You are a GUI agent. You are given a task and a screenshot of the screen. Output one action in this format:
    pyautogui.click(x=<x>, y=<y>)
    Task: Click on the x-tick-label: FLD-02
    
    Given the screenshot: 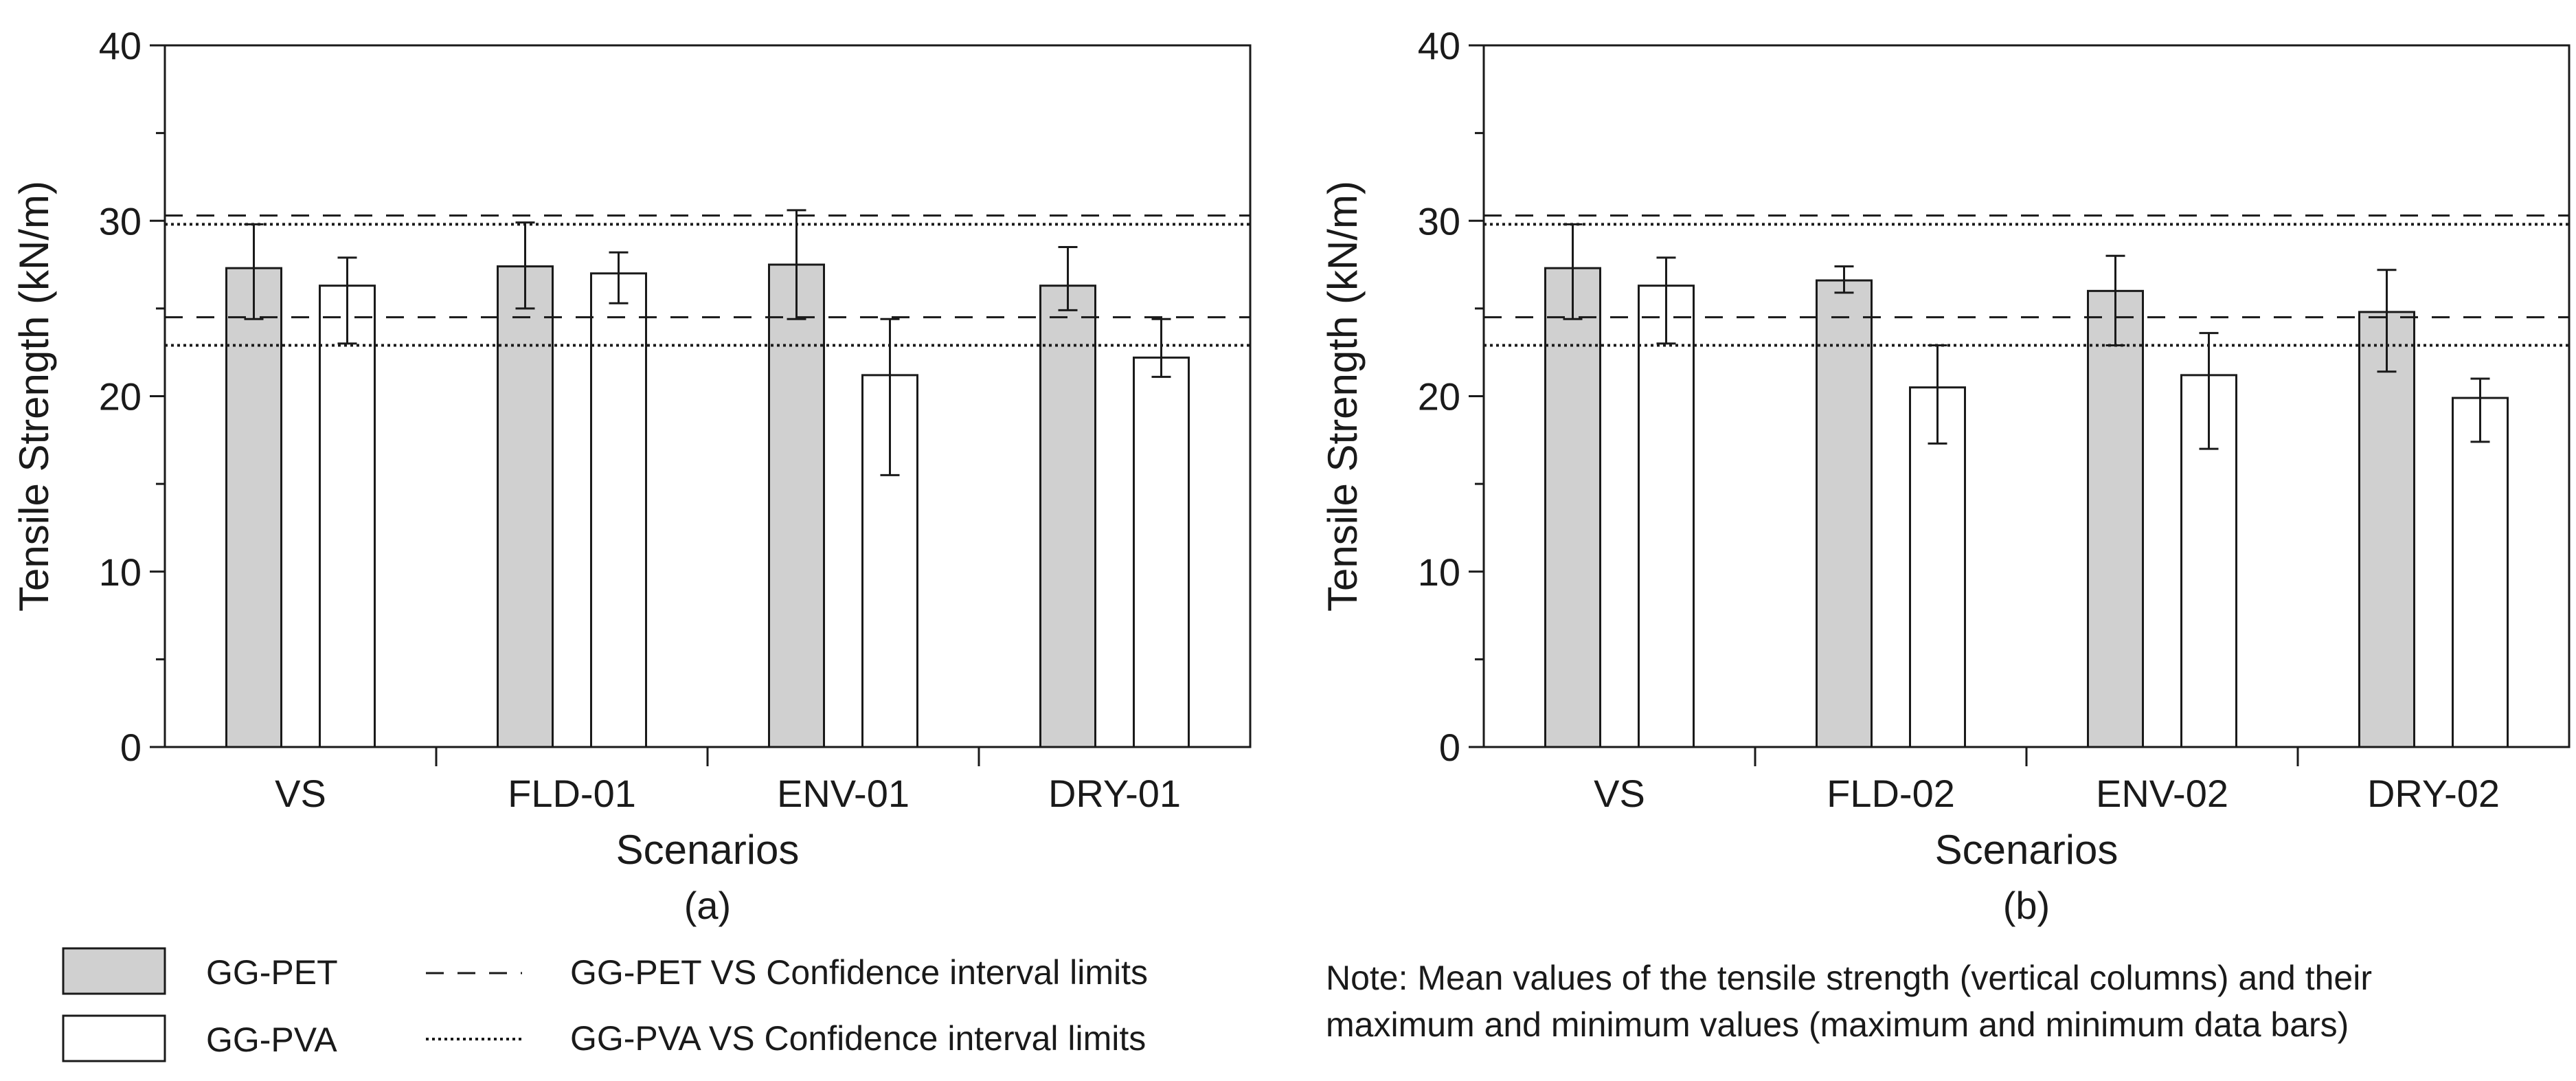 What is the action you would take?
    pyautogui.click(x=1891, y=793)
    